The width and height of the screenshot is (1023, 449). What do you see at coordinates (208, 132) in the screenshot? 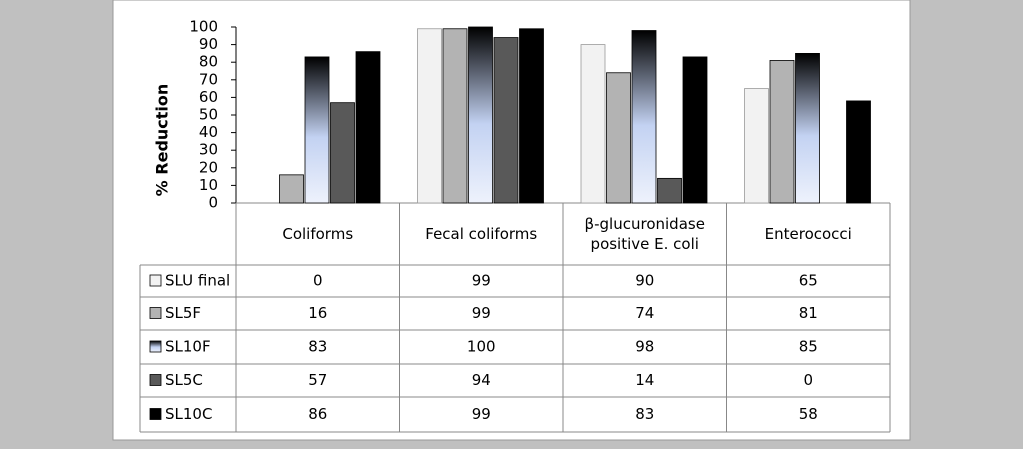
I see `y-tick-label: 40` at bounding box center [208, 132].